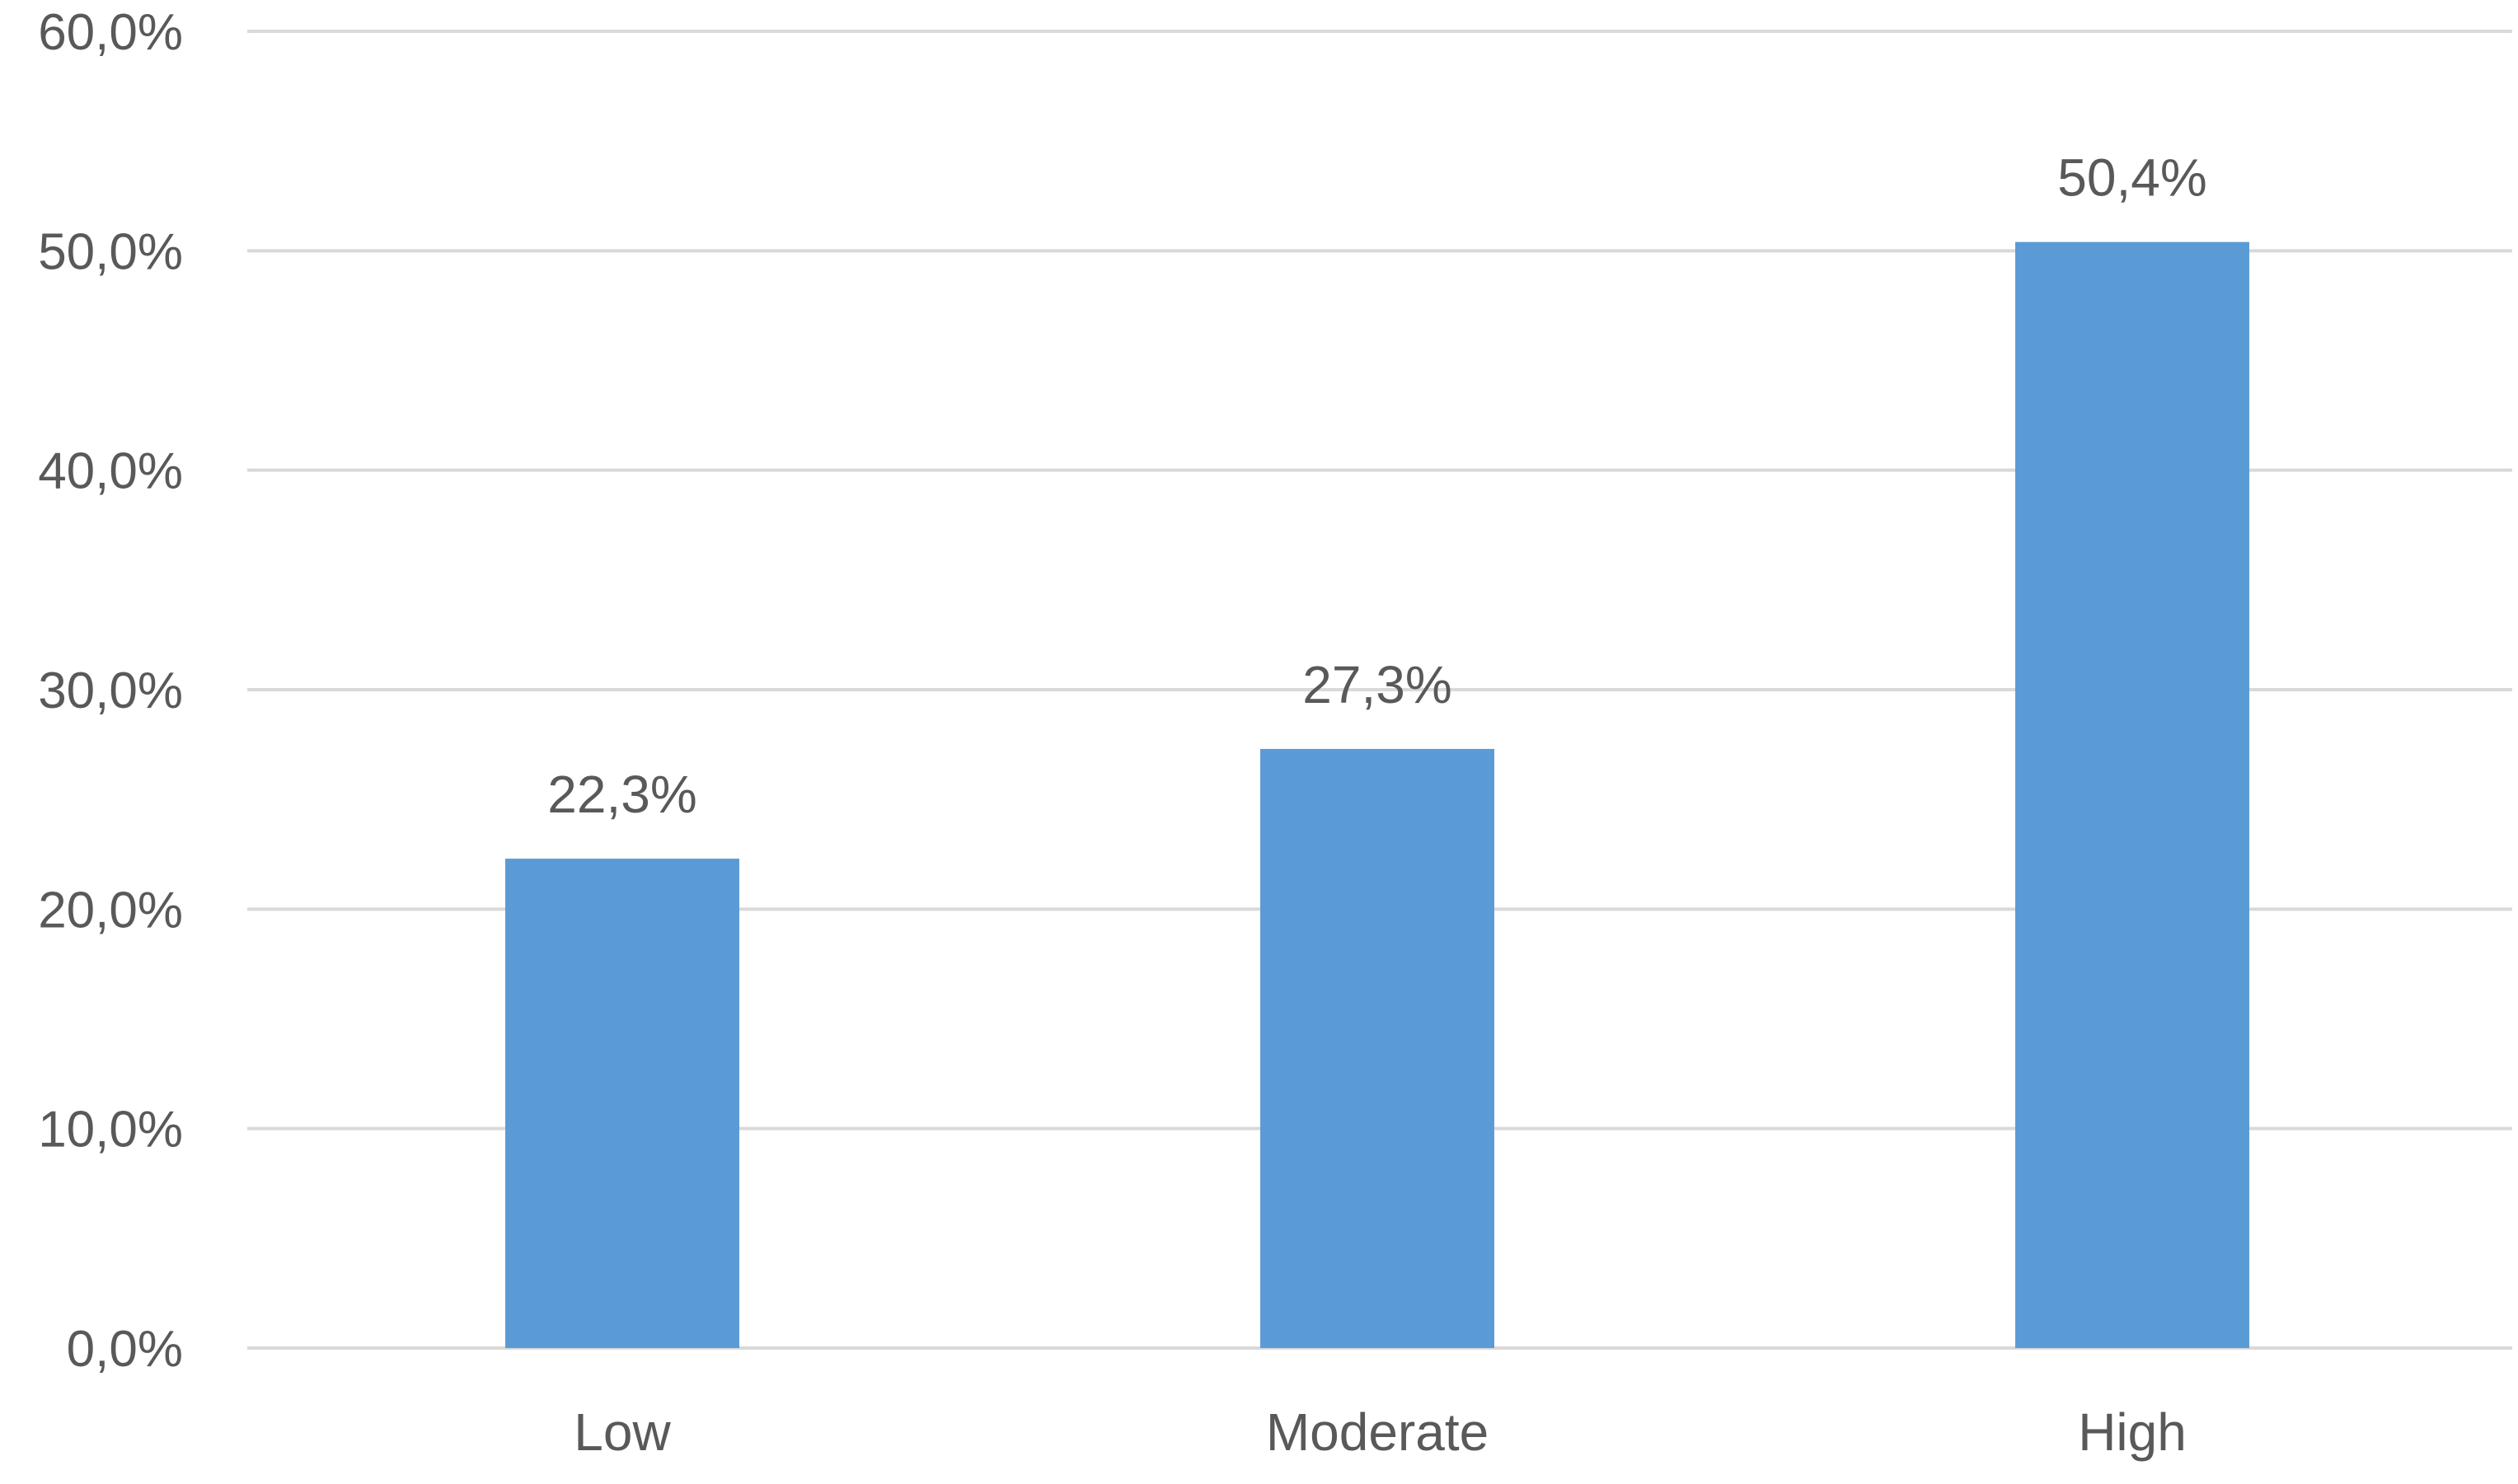 The height and width of the screenshot is (1484, 2518). What do you see at coordinates (1377, 1048) in the screenshot?
I see `bar-moderate` at bounding box center [1377, 1048].